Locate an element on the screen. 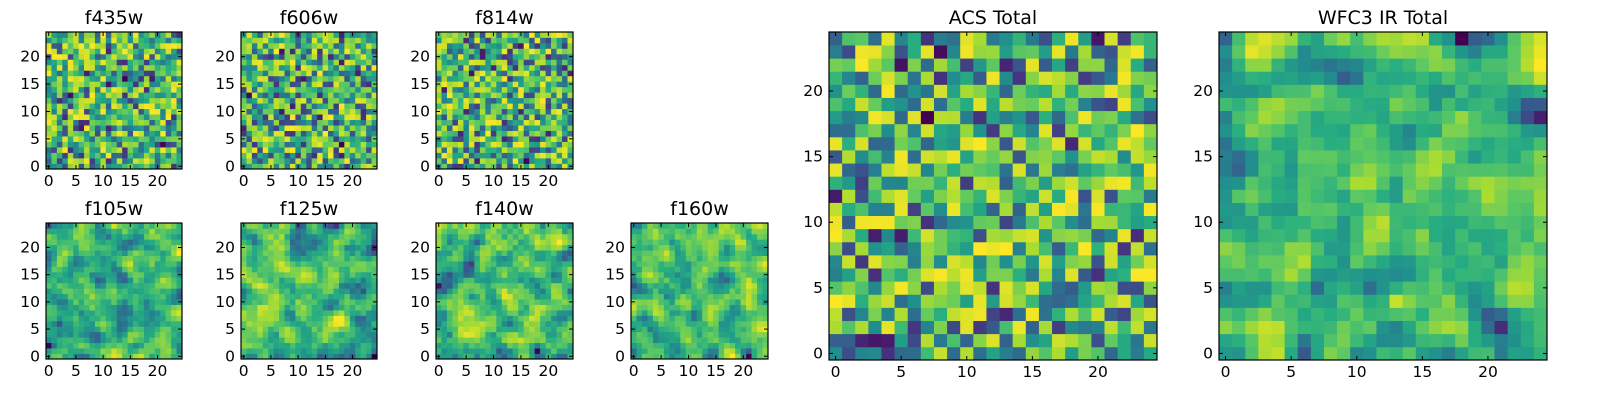  y-tick-label: 0 is located at coordinates (35, 356).